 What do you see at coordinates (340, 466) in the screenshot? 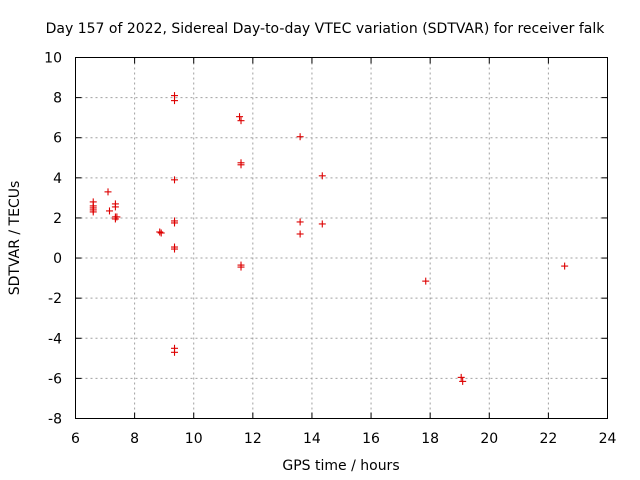
I see `x-axis-label: GPS time / hours` at bounding box center [340, 466].